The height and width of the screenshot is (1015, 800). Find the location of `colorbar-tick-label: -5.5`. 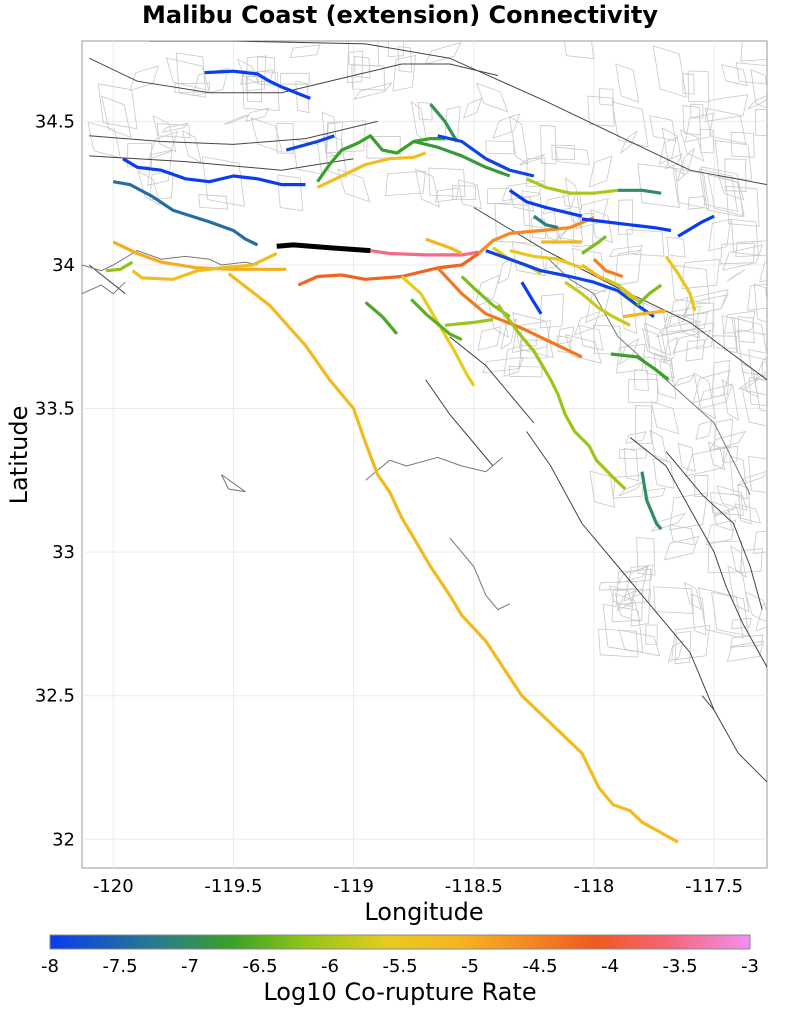

colorbar-tick-label: -5.5 is located at coordinates (399, 966).